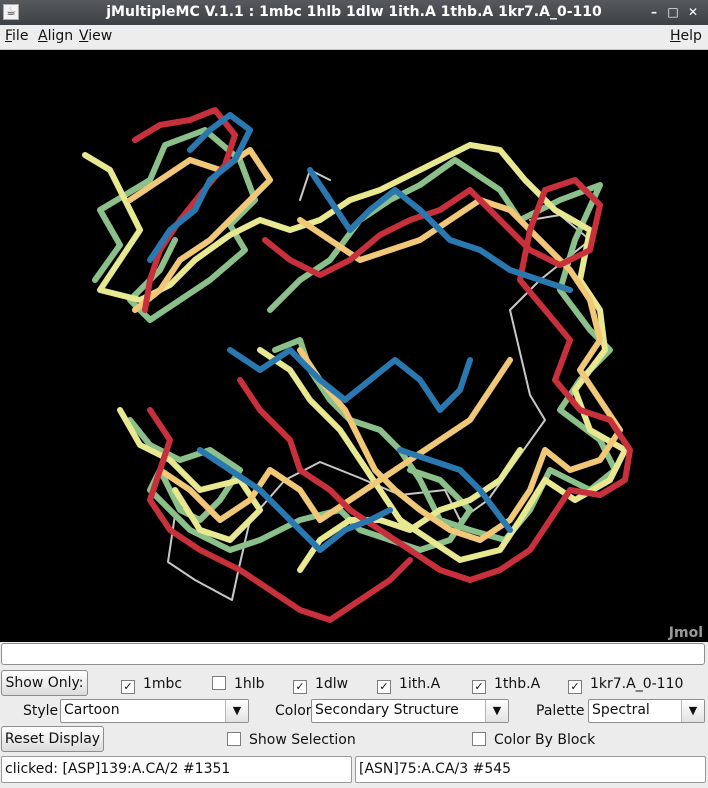 This screenshot has width=708, height=788. Describe the element at coordinates (219, 683) in the screenshot. I see `checkbox-1hlb-box` at that location.